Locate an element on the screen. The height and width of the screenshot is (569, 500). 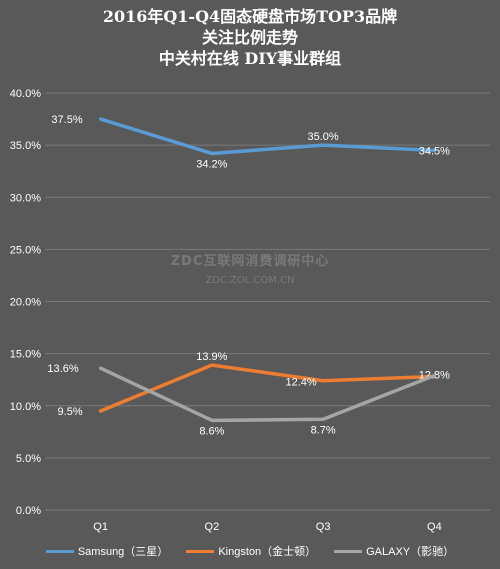
legend-item: GALAXY（影驰） is located at coordinates (394, 551).